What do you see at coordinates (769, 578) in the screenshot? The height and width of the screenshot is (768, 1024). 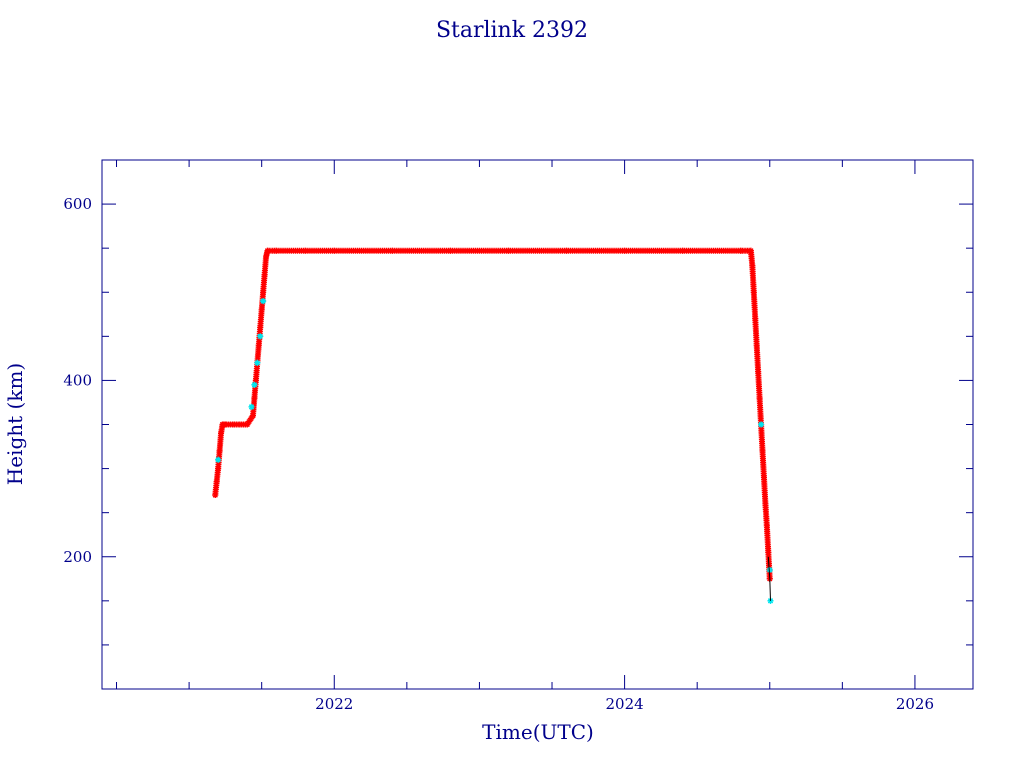 I see `series-line` at bounding box center [769, 578].